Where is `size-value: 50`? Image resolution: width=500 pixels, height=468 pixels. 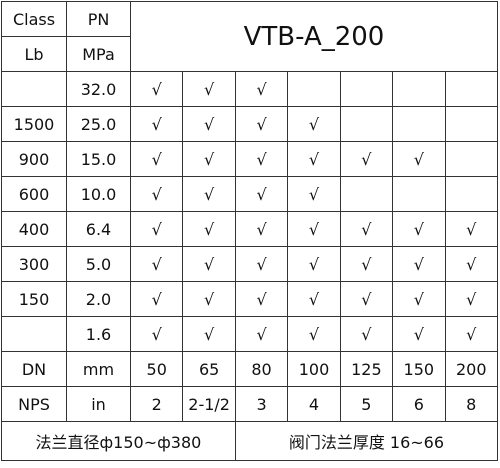 size-value: 50 is located at coordinates (156, 369).